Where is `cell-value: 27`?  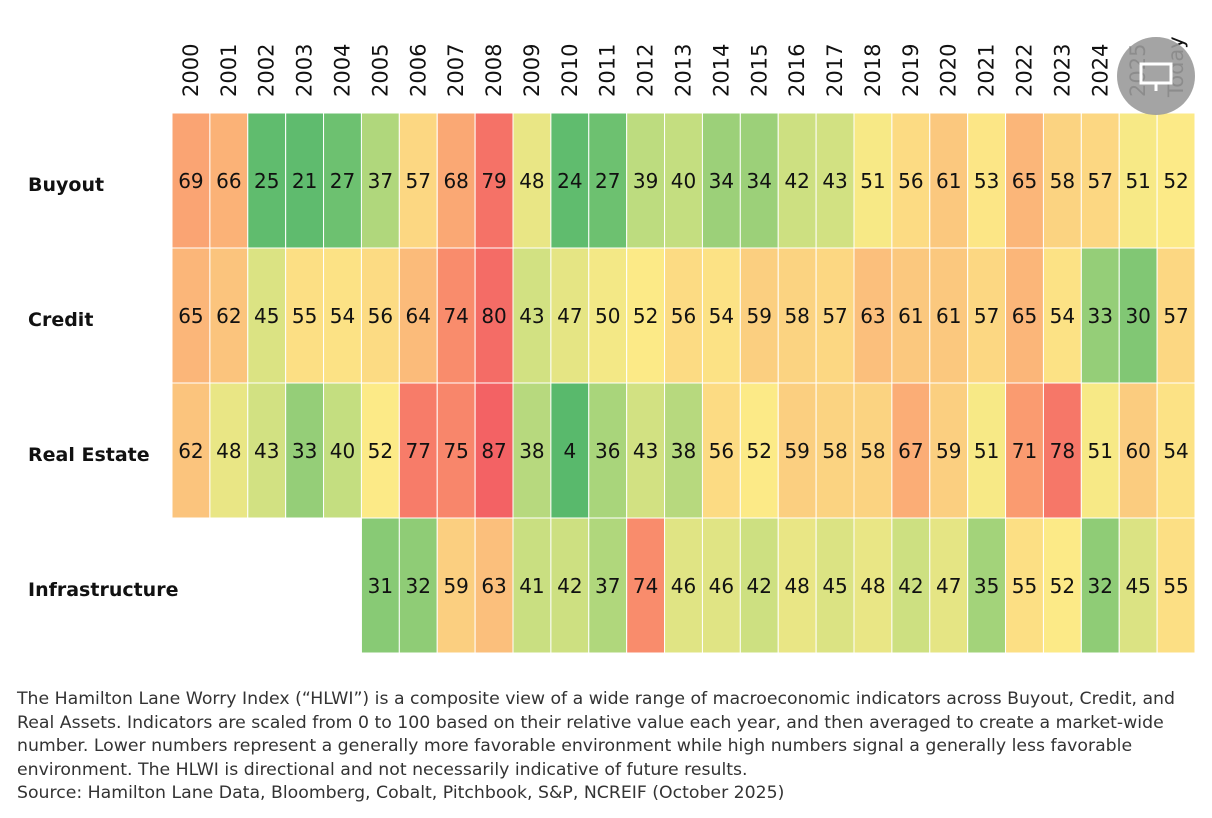
cell-value: 27 is located at coordinates (607, 181).